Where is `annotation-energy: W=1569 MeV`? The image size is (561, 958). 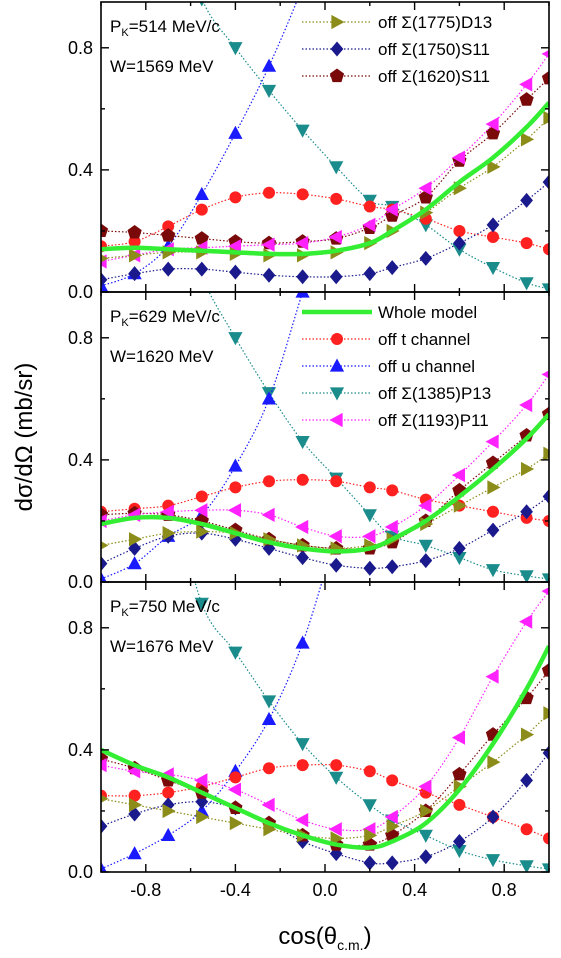
annotation-energy: W=1569 MeV is located at coordinates (162, 66).